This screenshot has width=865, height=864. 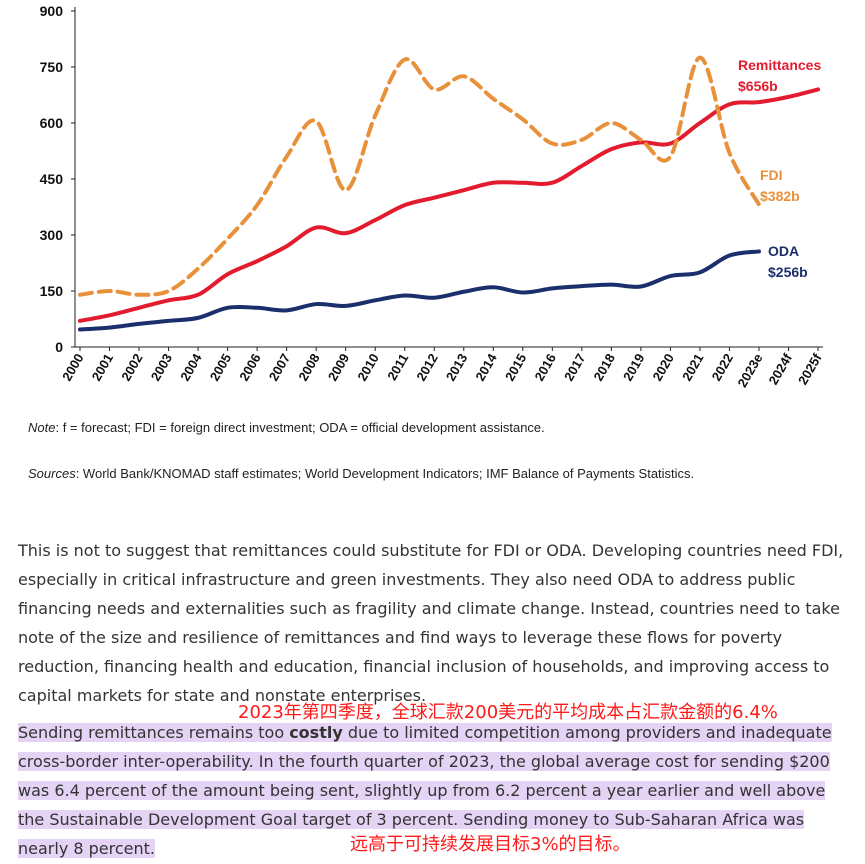 I want to click on y-tick-label: 750, so click(x=52, y=67).